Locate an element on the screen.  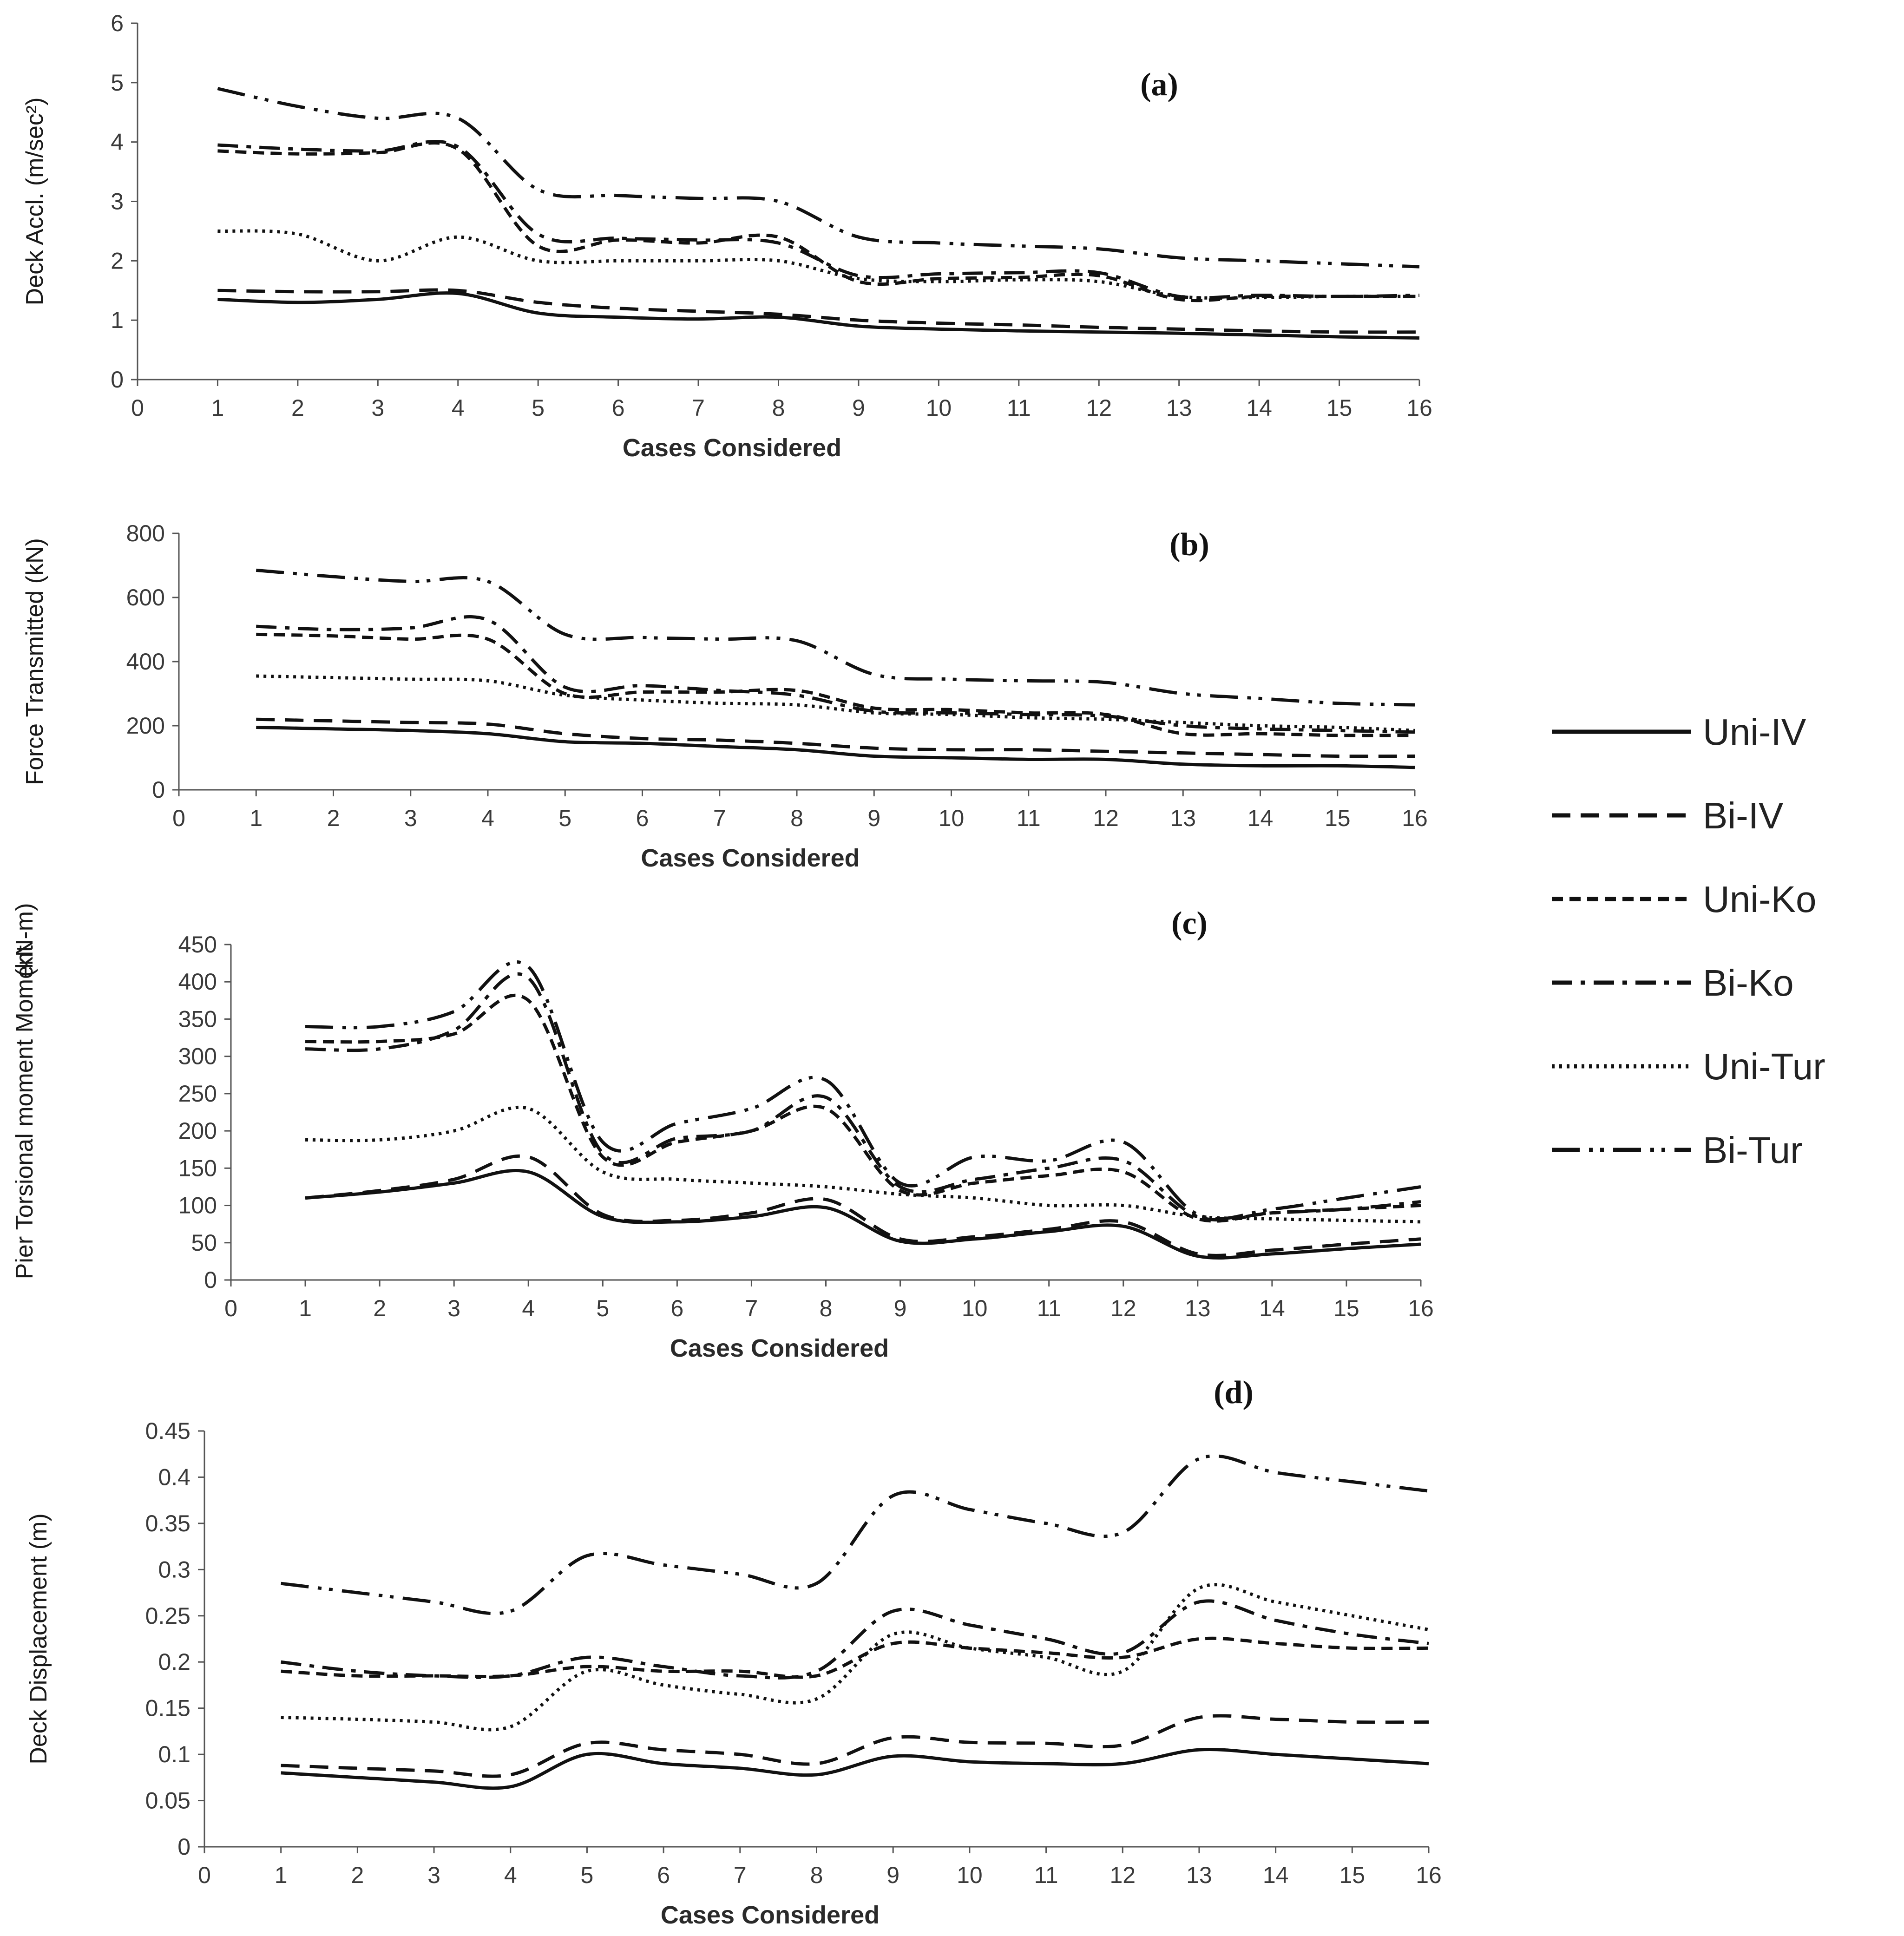
panel-label: (d) is located at coordinates (1234, 1393).